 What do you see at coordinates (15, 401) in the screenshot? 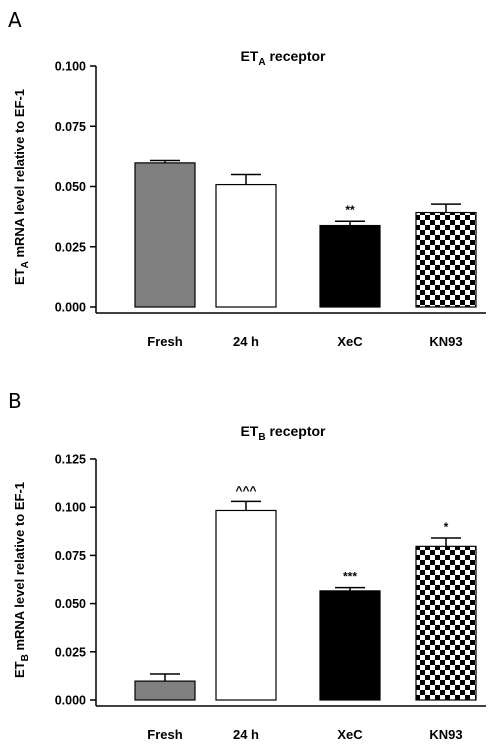
I see `panel-letter-b: B` at bounding box center [15, 401].